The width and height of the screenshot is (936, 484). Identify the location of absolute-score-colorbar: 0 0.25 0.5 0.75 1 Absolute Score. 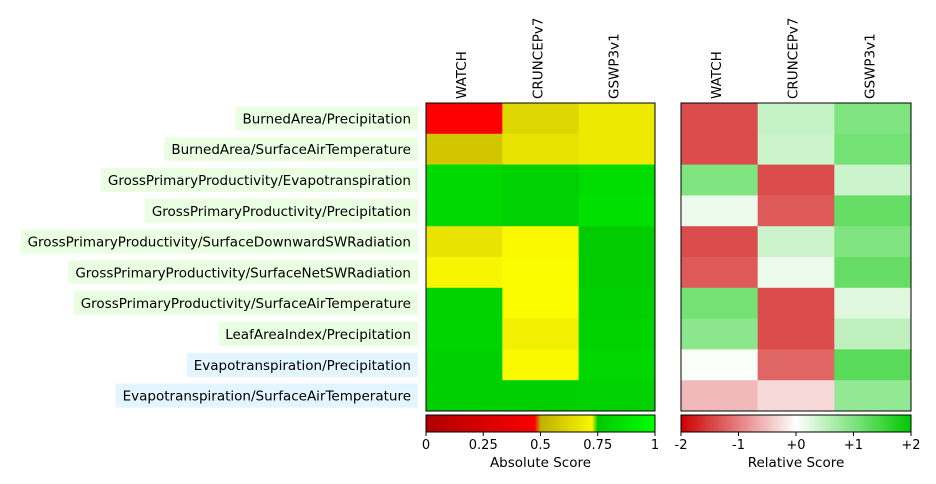
(540, 442).